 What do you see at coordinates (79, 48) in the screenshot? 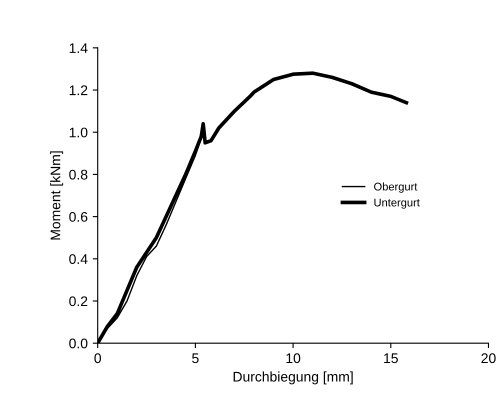
I see `y-tick-label: 1.4` at bounding box center [79, 48].